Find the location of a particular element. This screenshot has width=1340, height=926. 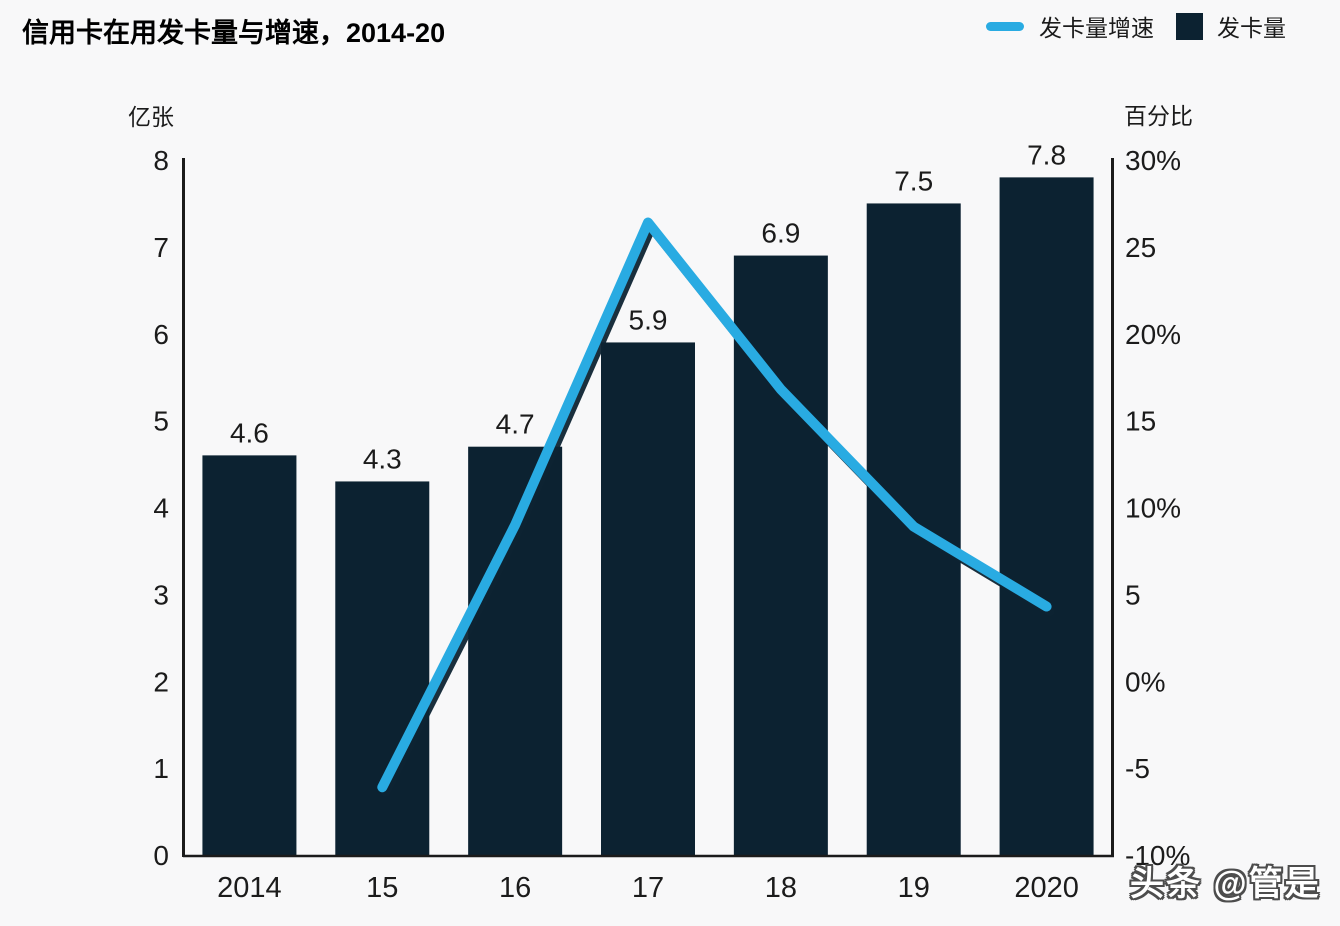

right-axis-tick-label: 20% is located at coordinates (1153, 334).